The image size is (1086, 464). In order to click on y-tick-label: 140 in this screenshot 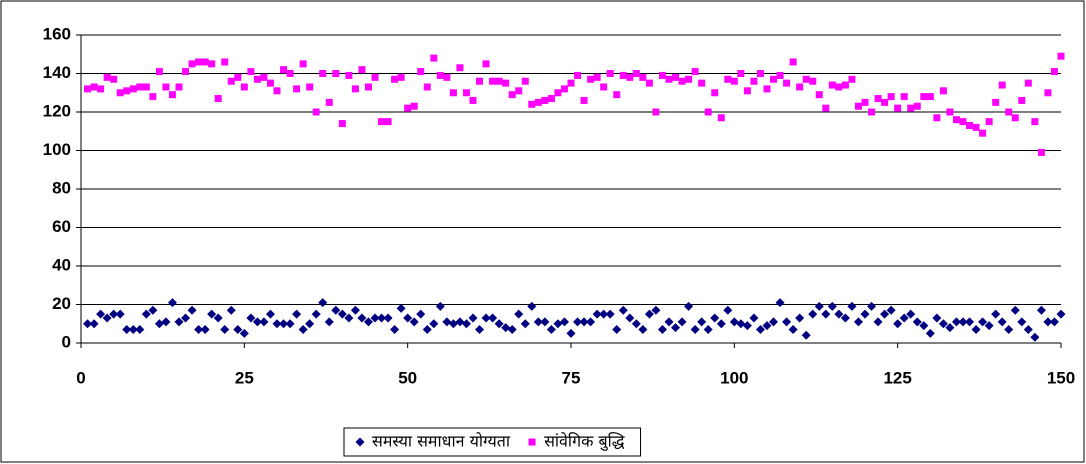, I will do `click(57, 72)`.